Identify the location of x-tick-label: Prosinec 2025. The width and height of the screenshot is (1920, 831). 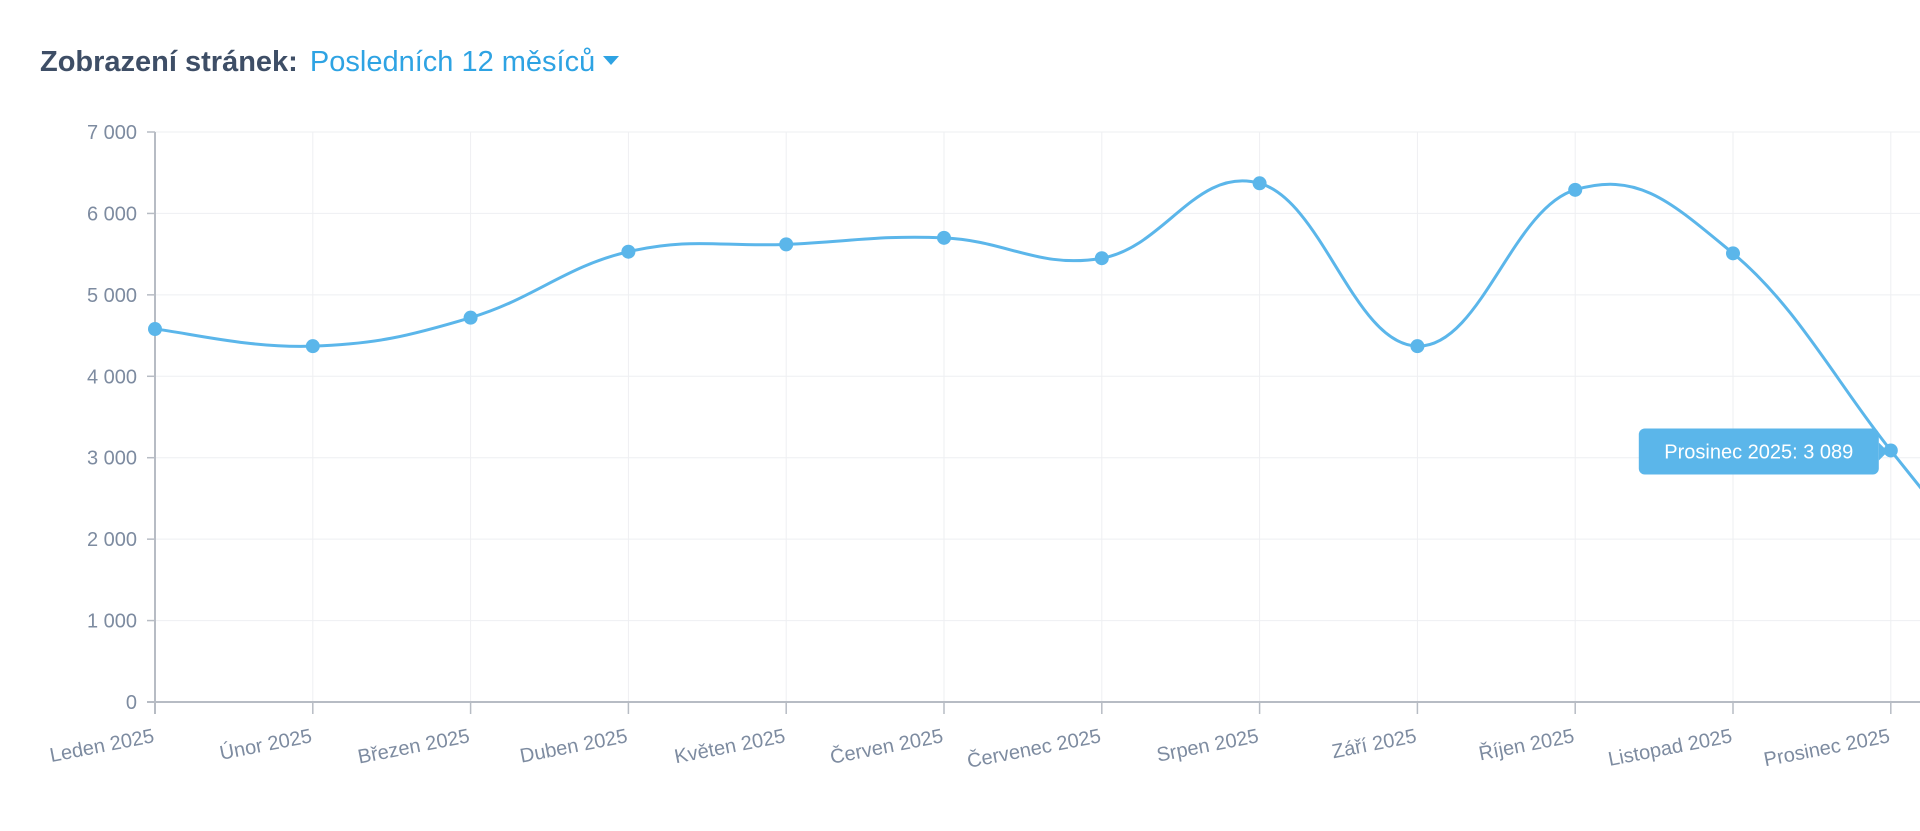
(1827, 748).